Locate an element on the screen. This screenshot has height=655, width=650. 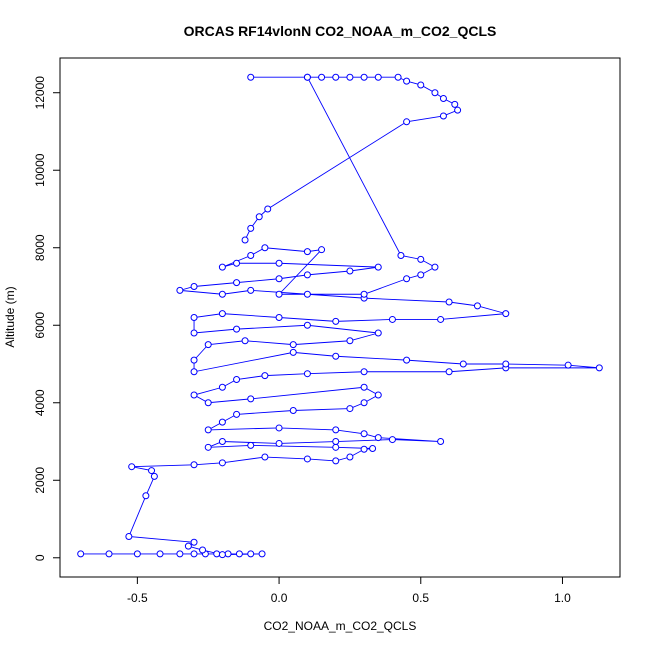
x-tick-label: 0.5 is located at coordinates (420, 598).